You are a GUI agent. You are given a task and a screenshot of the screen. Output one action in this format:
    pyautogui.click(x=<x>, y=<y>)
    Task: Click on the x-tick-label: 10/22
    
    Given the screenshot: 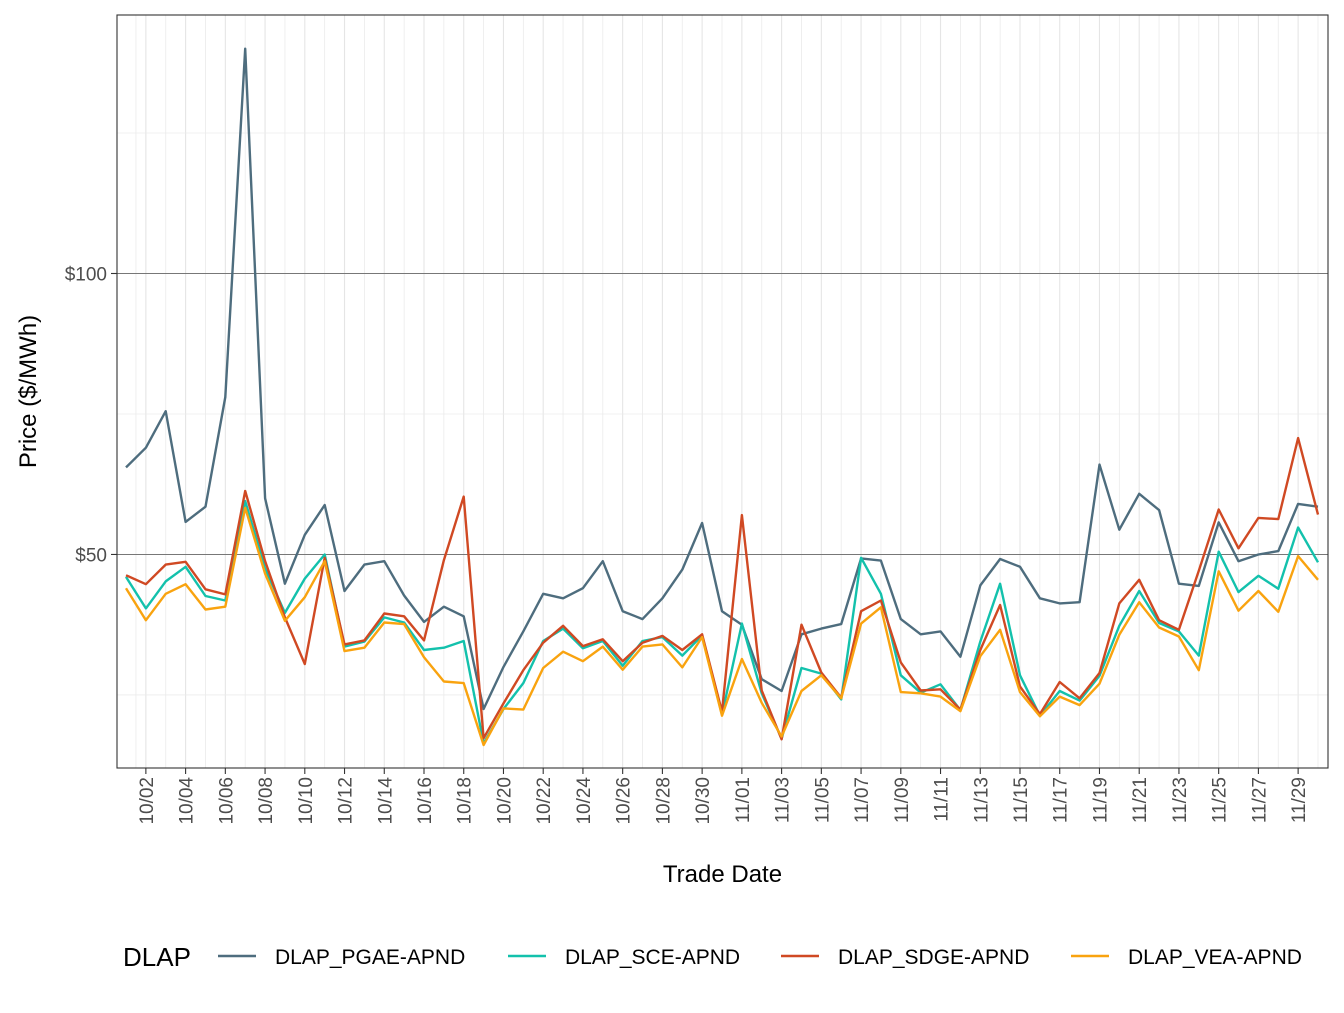 What is the action you would take?
    pyautogui.click(x=544, y=801)
    